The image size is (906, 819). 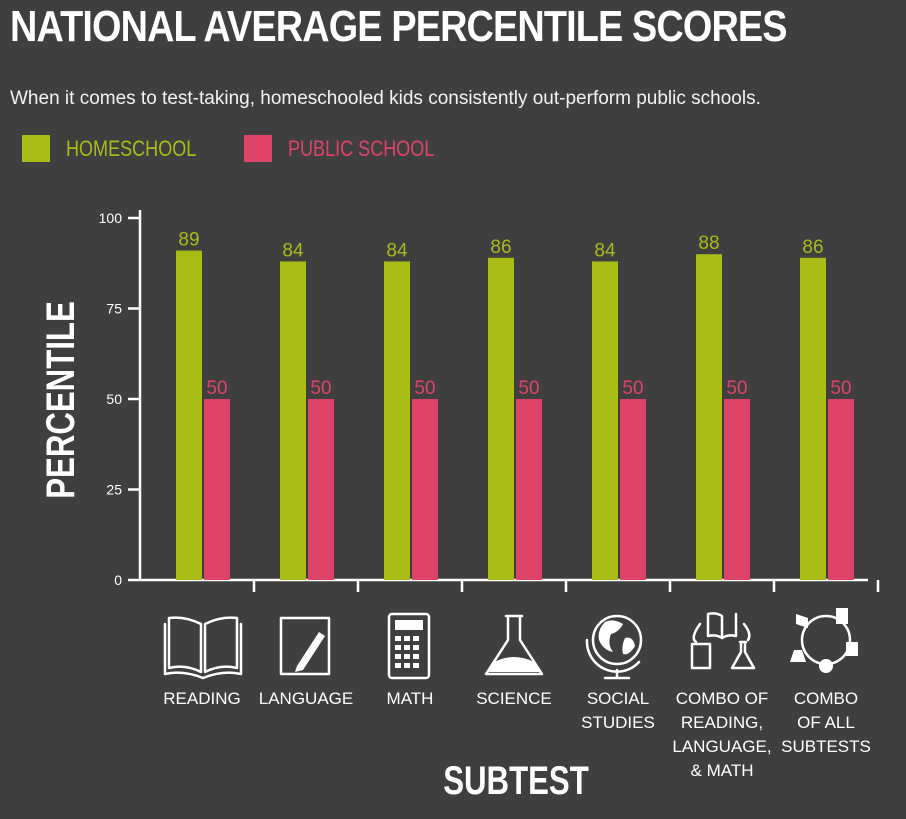 What do you see at coordinates (131, 148) in the screenshot?
I see `legend-label-homeschool: HOMESCHOOL` at bounding box center [131, 148].